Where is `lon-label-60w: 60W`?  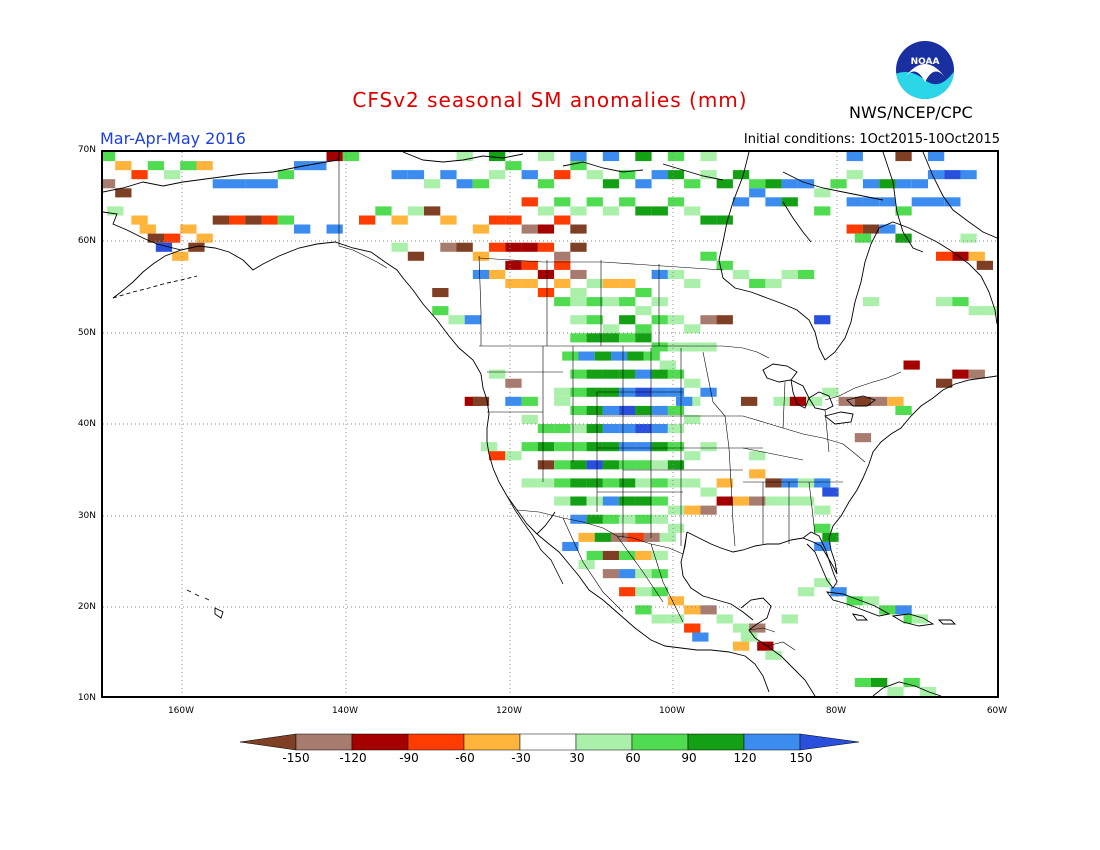 lon-label-60w: 60W is located at coordinates (997, 711).